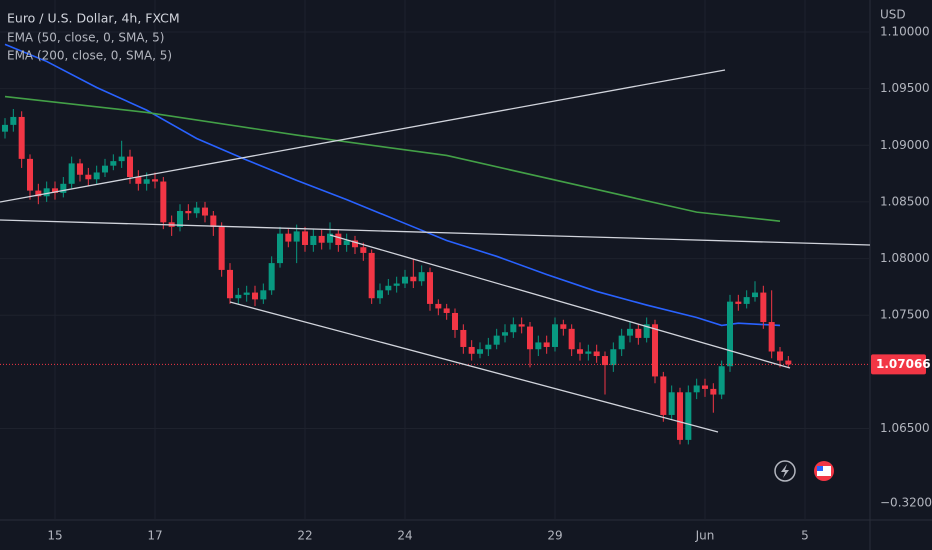 Image resolution: width=932 pixels, height=550 pixels. I want to click on x-tick-label: 17, so click(154, 536).